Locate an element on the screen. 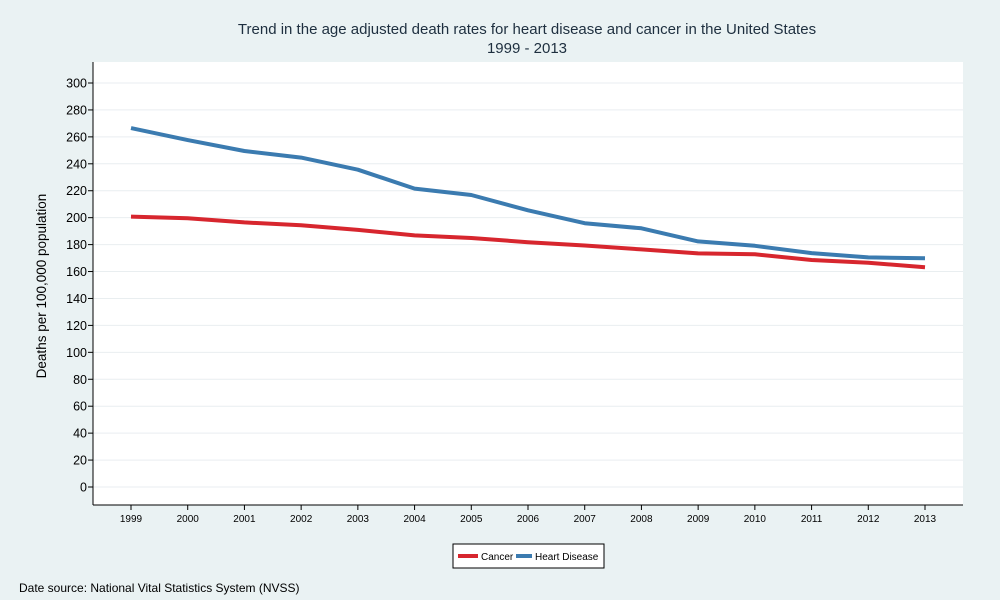 This screenshot has width=1000, height=600. x-tick-label: 1999 is located at coordinates (131, 519).